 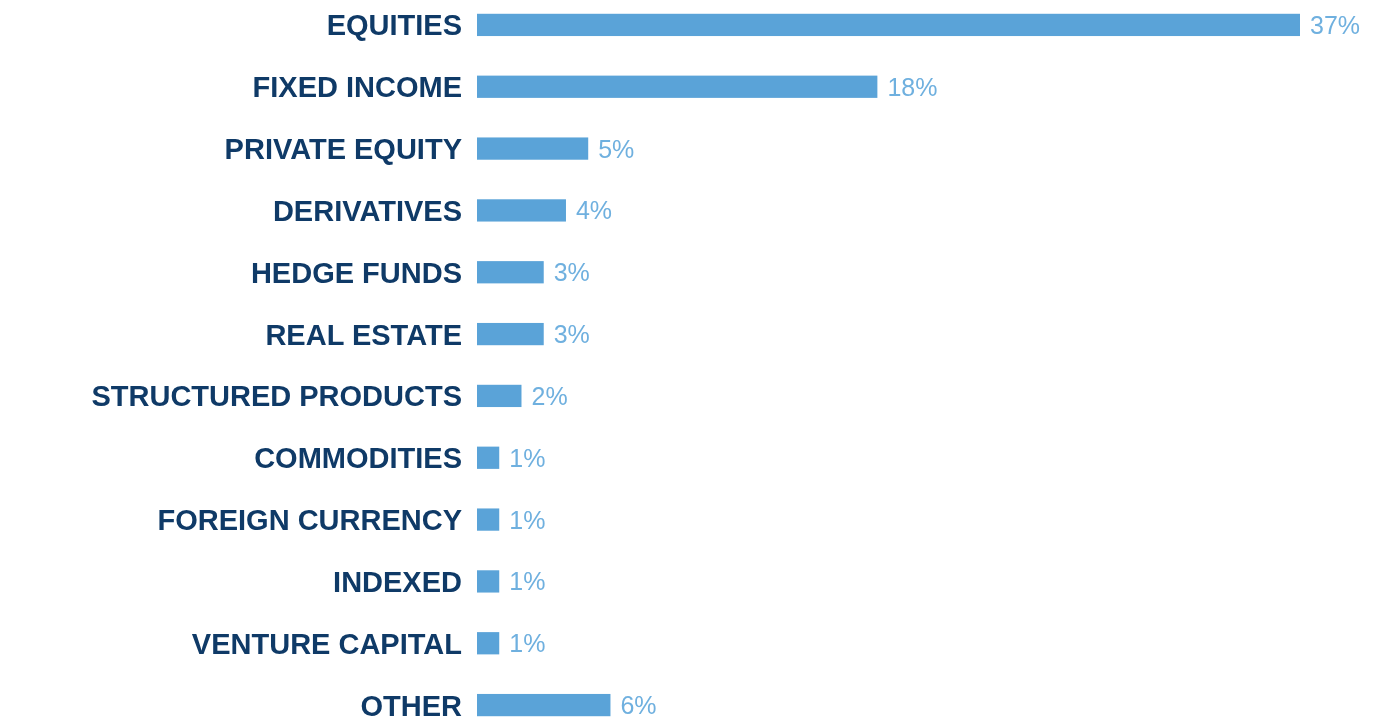 What do you see at coordinates (358, 458) in the screenshot?
I see `y-tick-label: COMMODITIES` at bounding box center [358, 458].